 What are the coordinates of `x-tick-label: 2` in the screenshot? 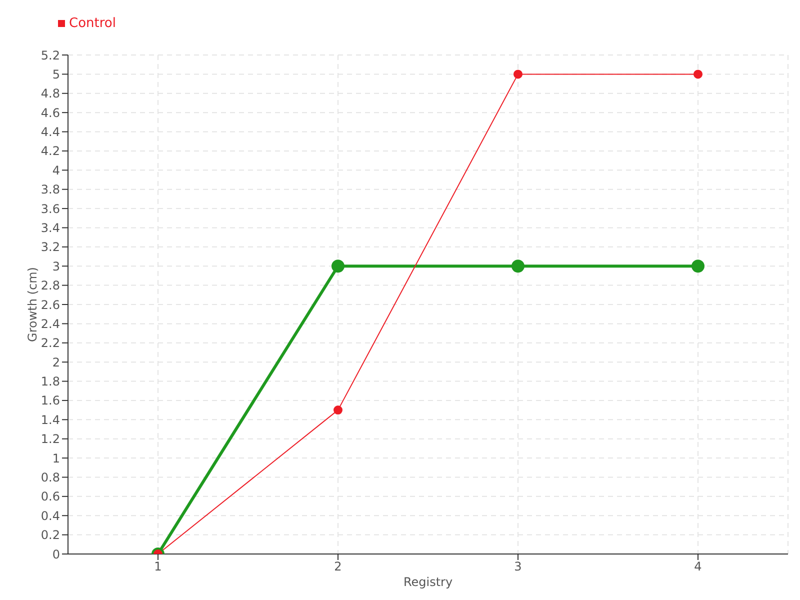 It's located at (338, 567).